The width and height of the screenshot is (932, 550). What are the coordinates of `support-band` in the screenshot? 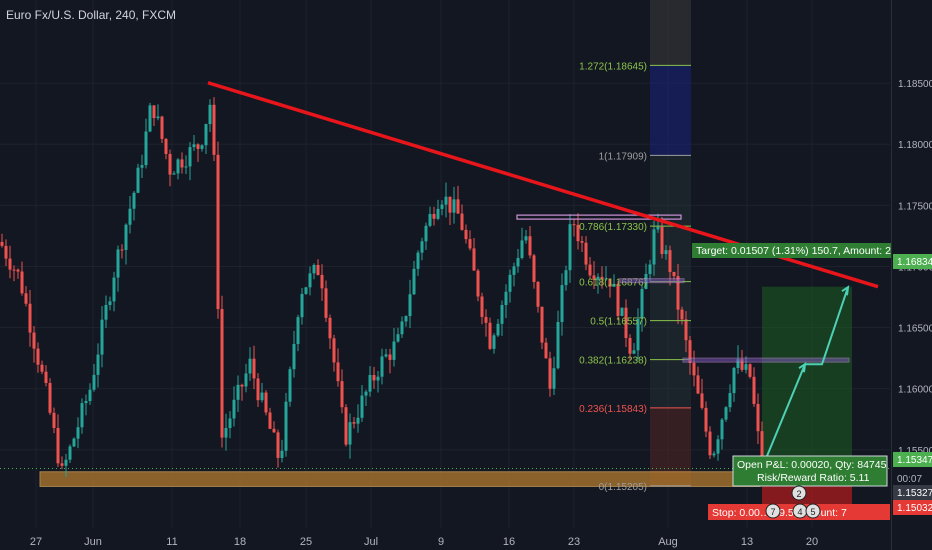 It's located at (400, 479).